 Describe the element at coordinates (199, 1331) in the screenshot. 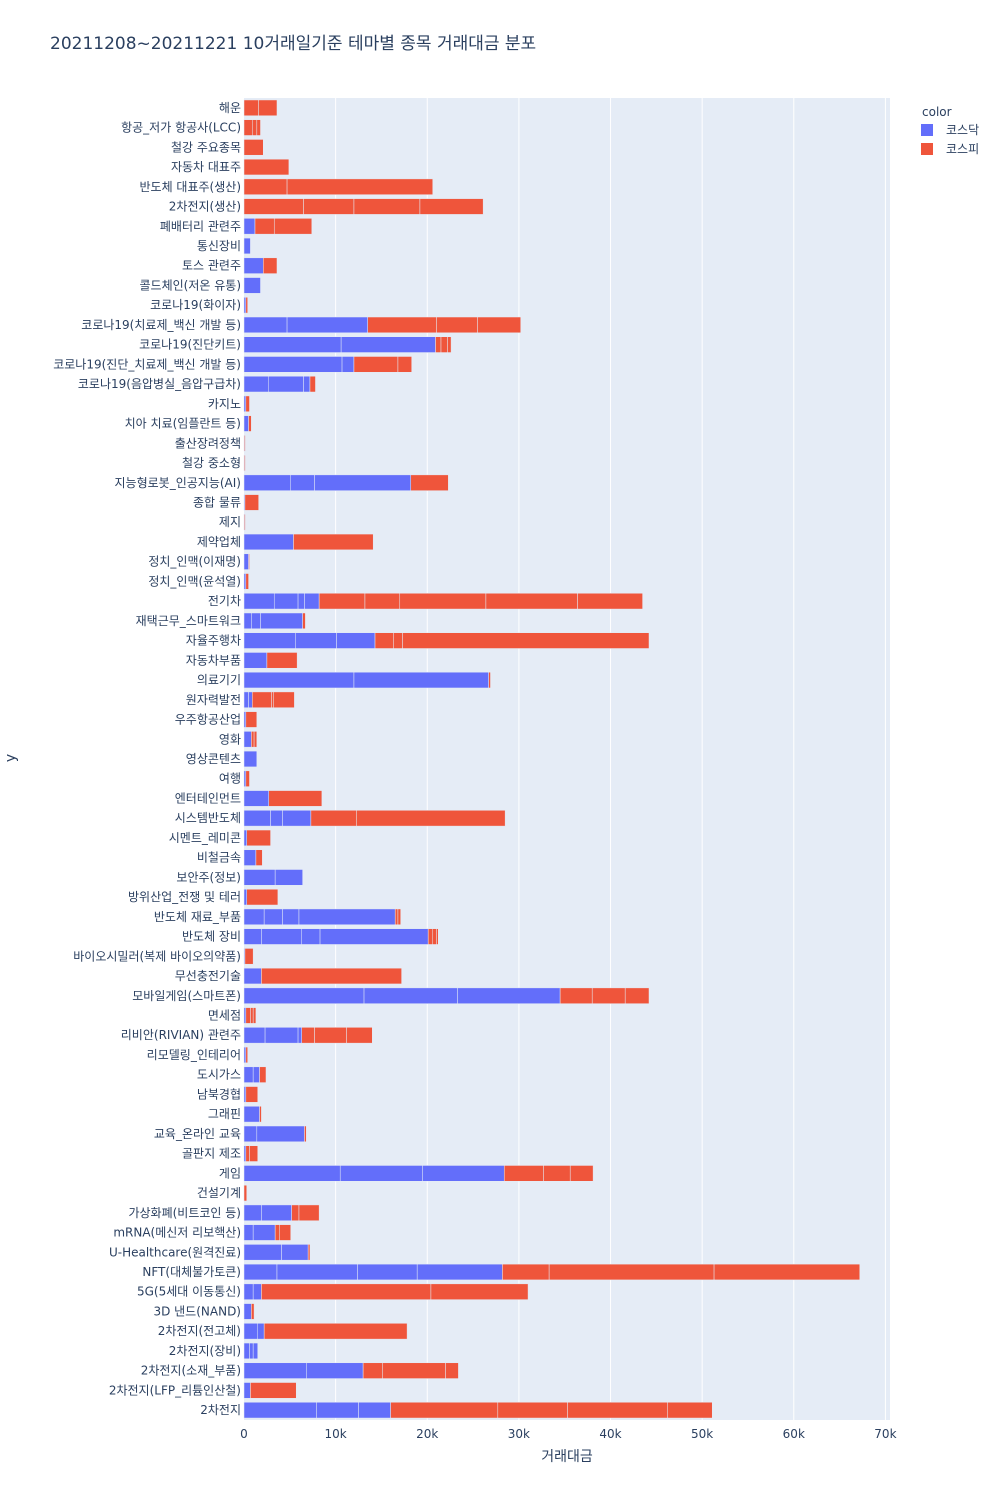

I see `y-tick-label: 2차전지(전고체)` at that location.